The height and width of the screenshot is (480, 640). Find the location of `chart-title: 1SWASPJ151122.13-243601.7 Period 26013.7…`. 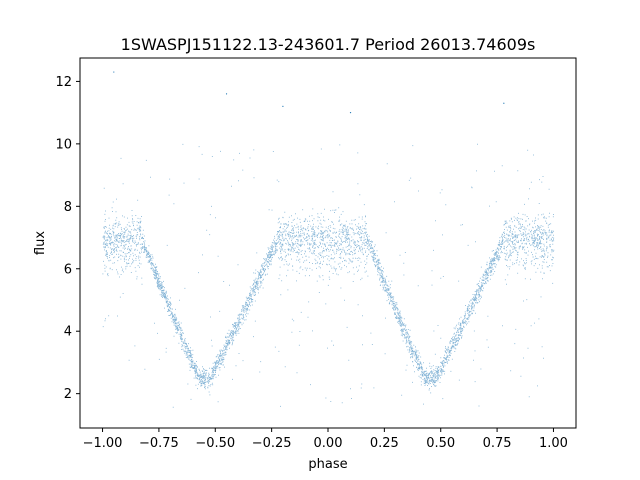

chart-title: 1SWASPJ151122.13-243601.7 Period 26013.7… is located at coordinates (328, 44).